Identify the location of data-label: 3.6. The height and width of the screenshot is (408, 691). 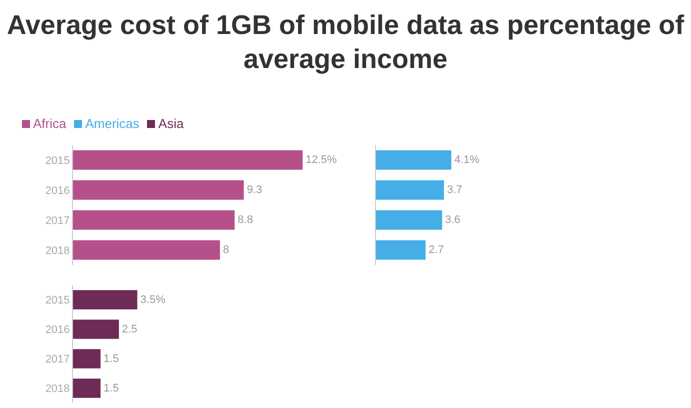
(452, 220).